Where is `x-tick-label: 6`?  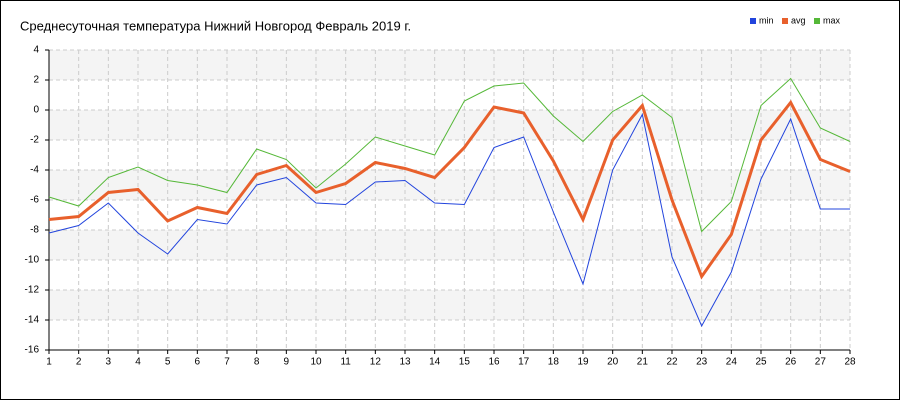
x-tick-label: 6 is located at coordinates (198, 362).